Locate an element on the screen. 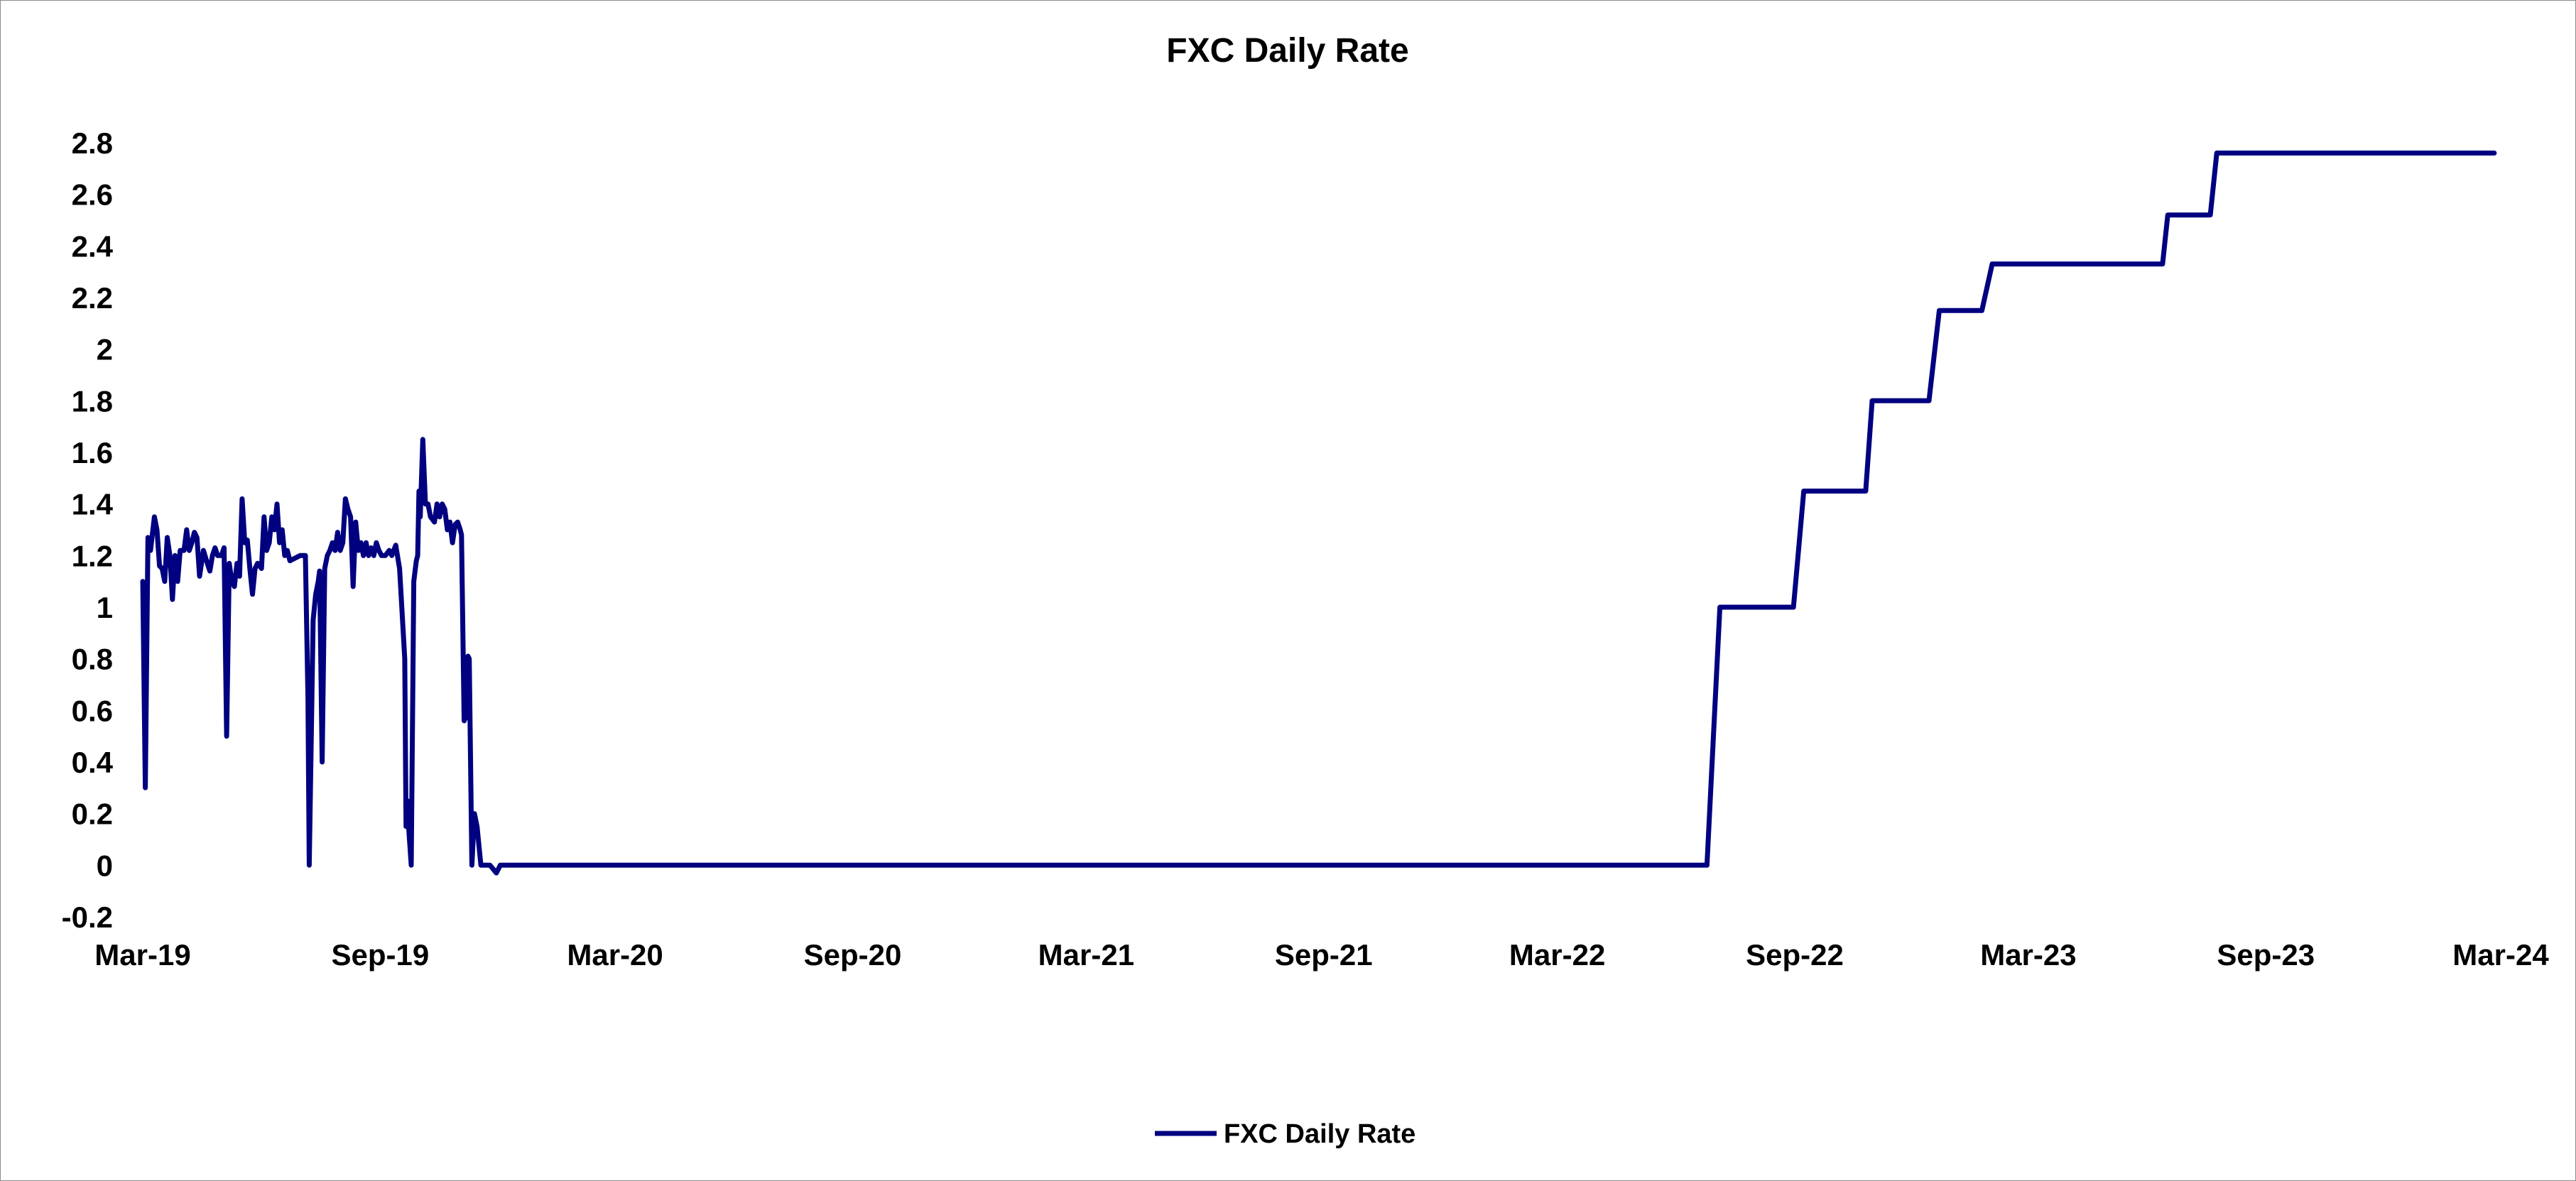  x-tick-label: Sep-23 is located at coordinates (2266, 955).